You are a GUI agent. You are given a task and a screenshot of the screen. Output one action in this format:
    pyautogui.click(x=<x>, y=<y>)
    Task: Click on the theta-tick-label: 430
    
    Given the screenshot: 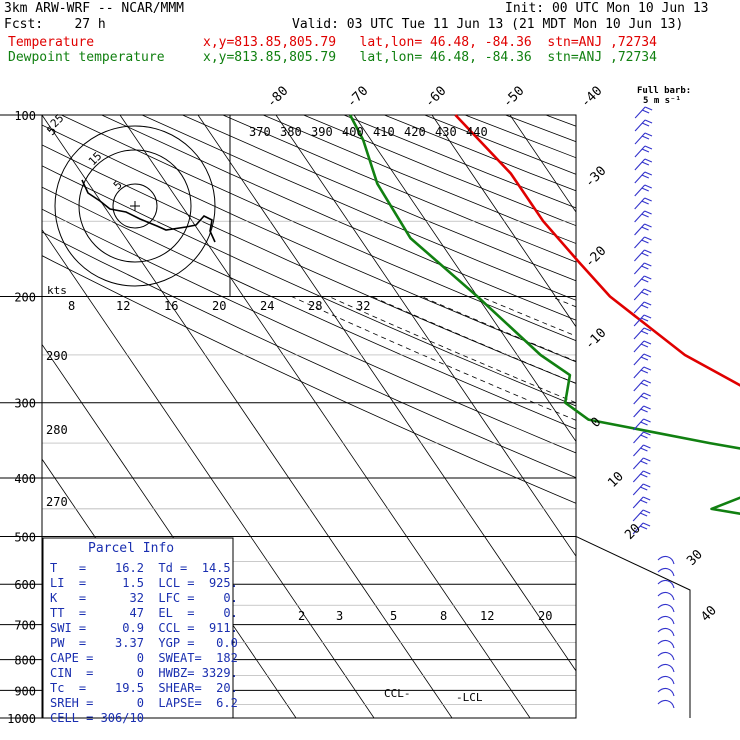 What is the action you would take?
    pyautogui.click(x=446, y=132)
    